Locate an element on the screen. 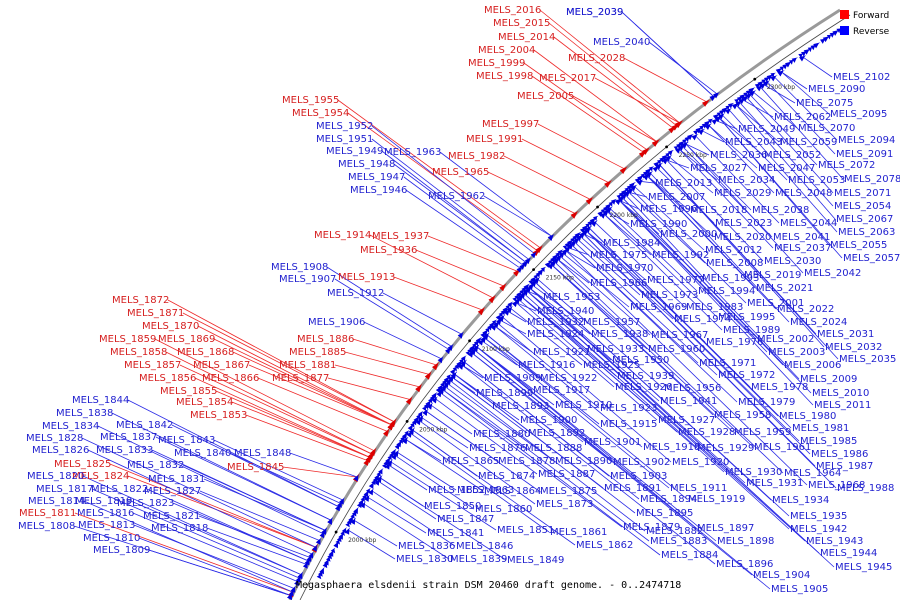  gene-label-reverse: MELS_1883 is located at coordinates (678, 541).